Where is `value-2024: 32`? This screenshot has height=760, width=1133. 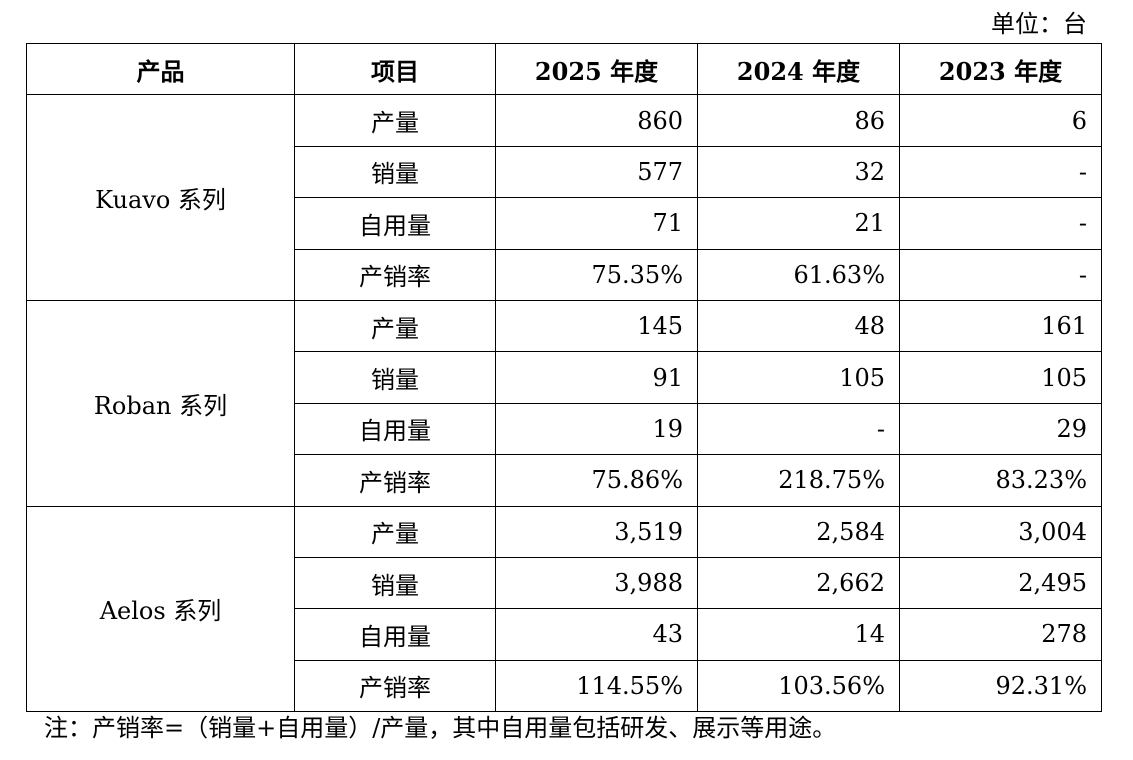
value-2024: 32 is located at coordinates (798, 172).